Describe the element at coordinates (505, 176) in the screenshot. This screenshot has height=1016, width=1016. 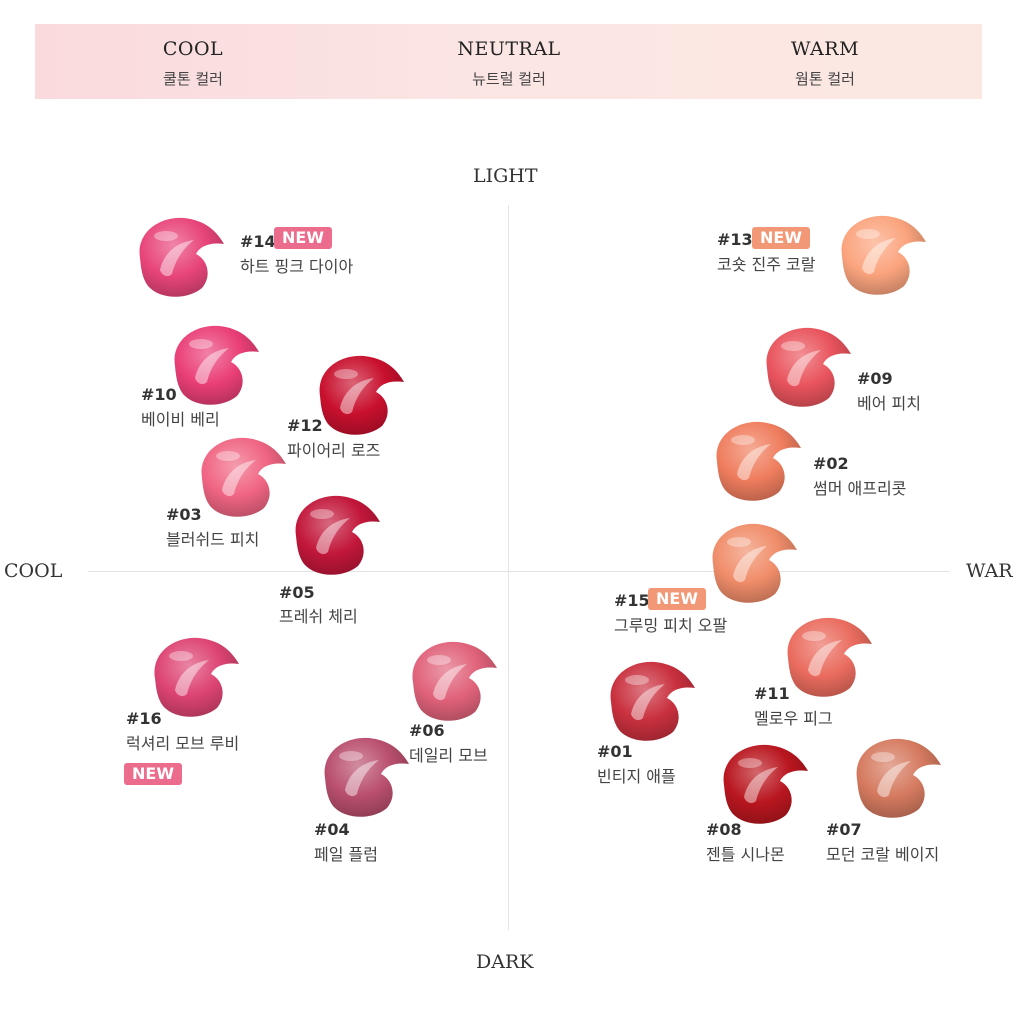
I see `axis-label-light: LIGHT` at that location.